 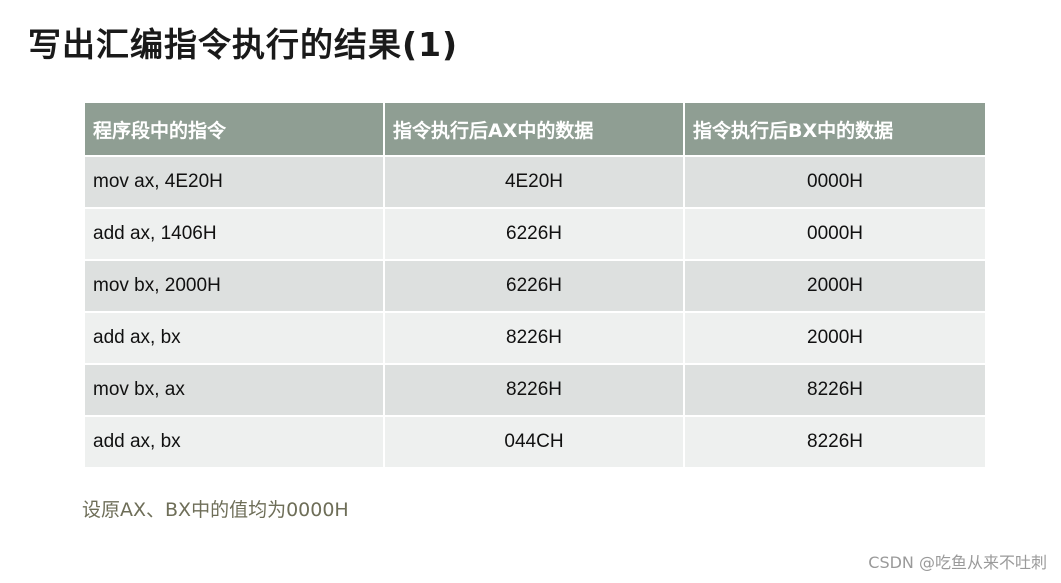 I want to click on table-row: mov bx, ax 8226H 8226H, so click(x=535, y=390).